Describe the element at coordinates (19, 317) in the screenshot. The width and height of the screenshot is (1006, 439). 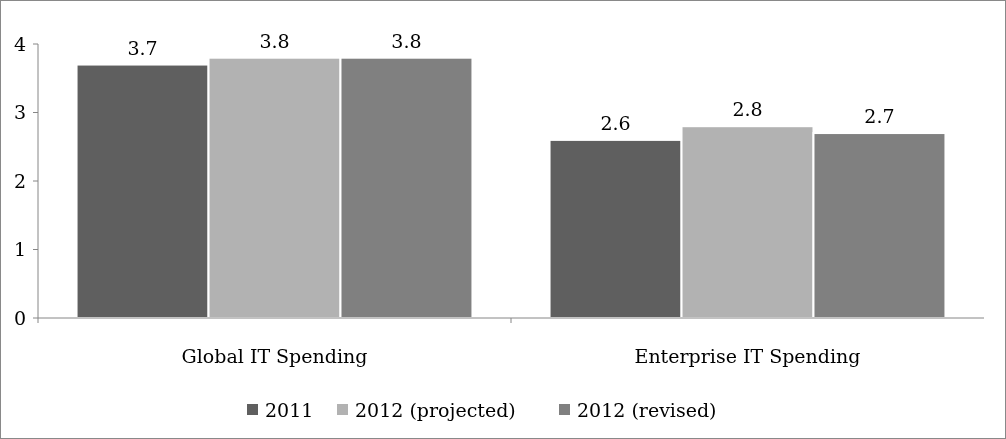
I see `y-tick-label: 0` at that location.